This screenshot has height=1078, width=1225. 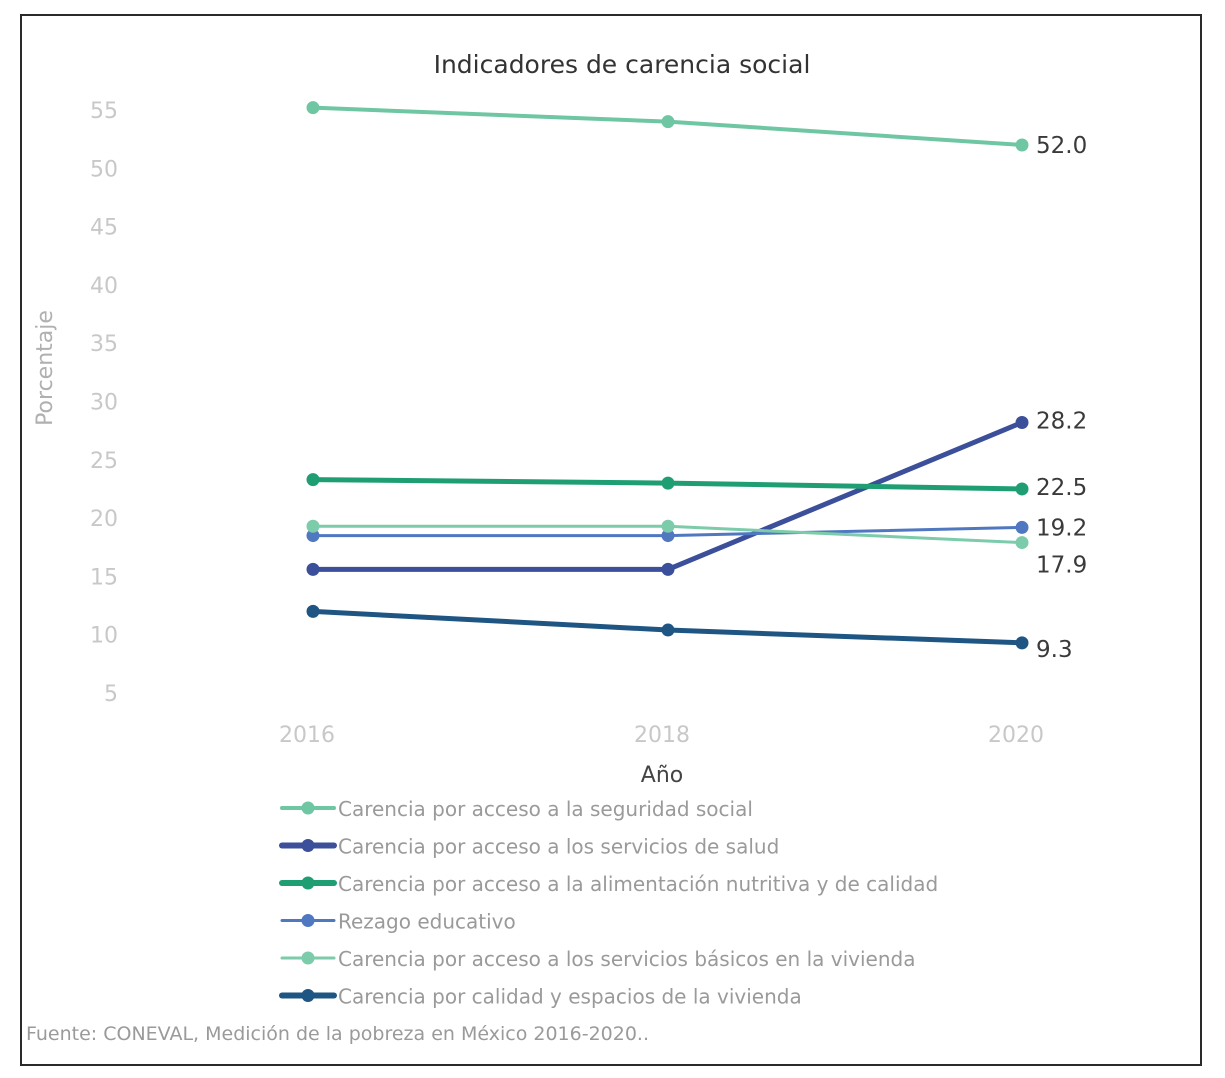 I want to click on series-line, so click(x=668, y=496).